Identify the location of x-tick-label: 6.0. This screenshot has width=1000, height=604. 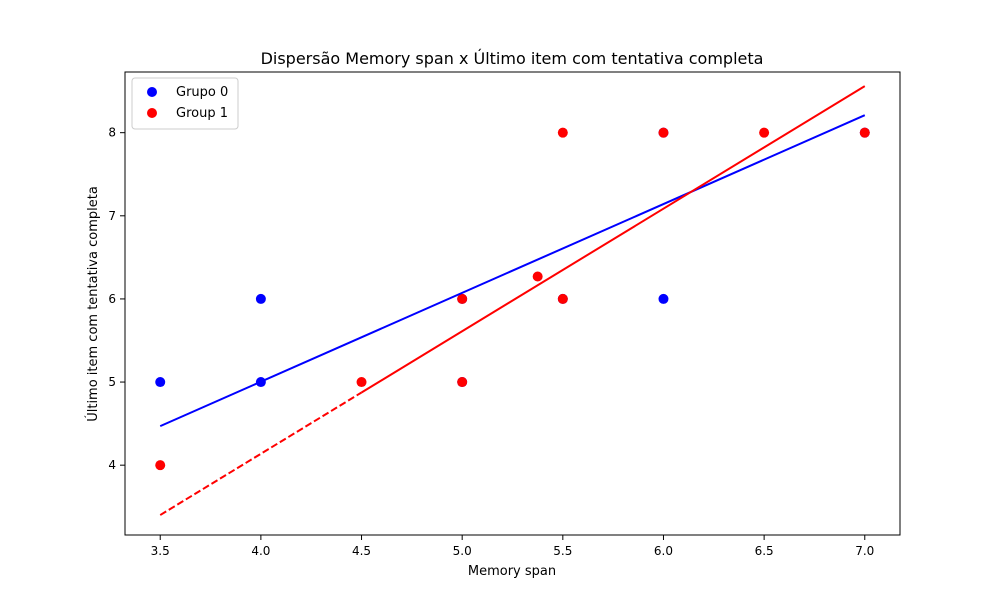
(663, 551).